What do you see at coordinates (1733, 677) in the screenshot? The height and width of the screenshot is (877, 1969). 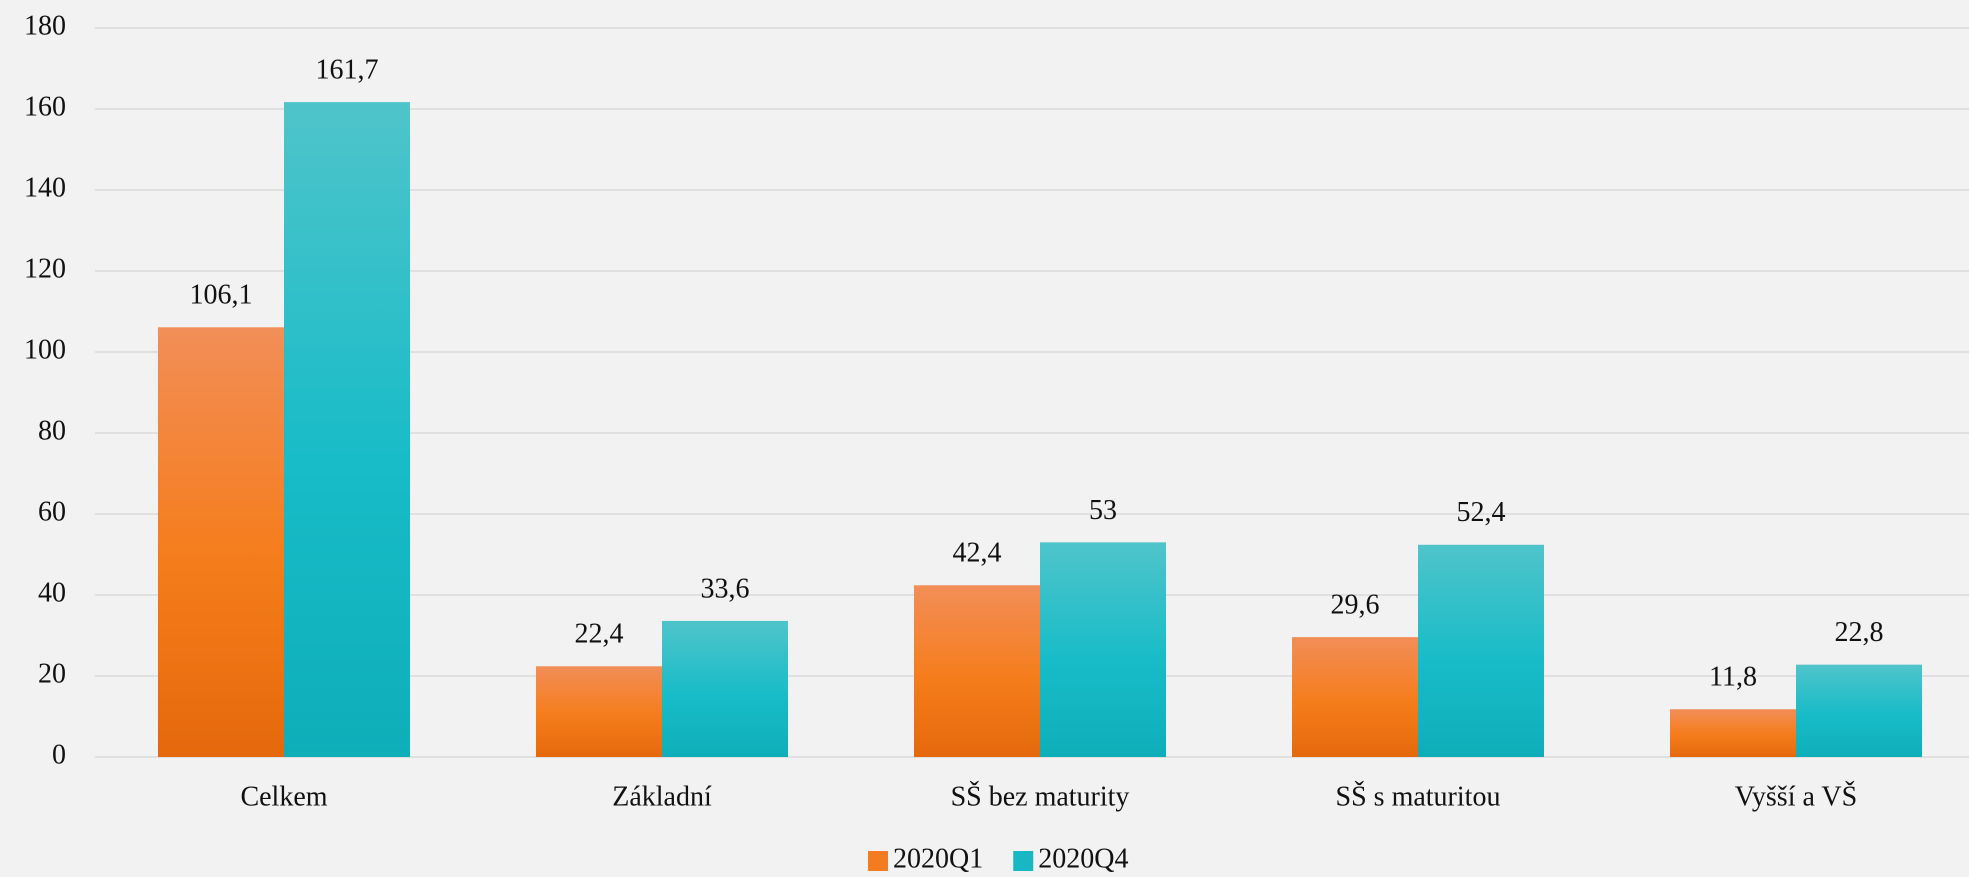 I see `data-label: 11,8` at bounding box center [1733, 677].